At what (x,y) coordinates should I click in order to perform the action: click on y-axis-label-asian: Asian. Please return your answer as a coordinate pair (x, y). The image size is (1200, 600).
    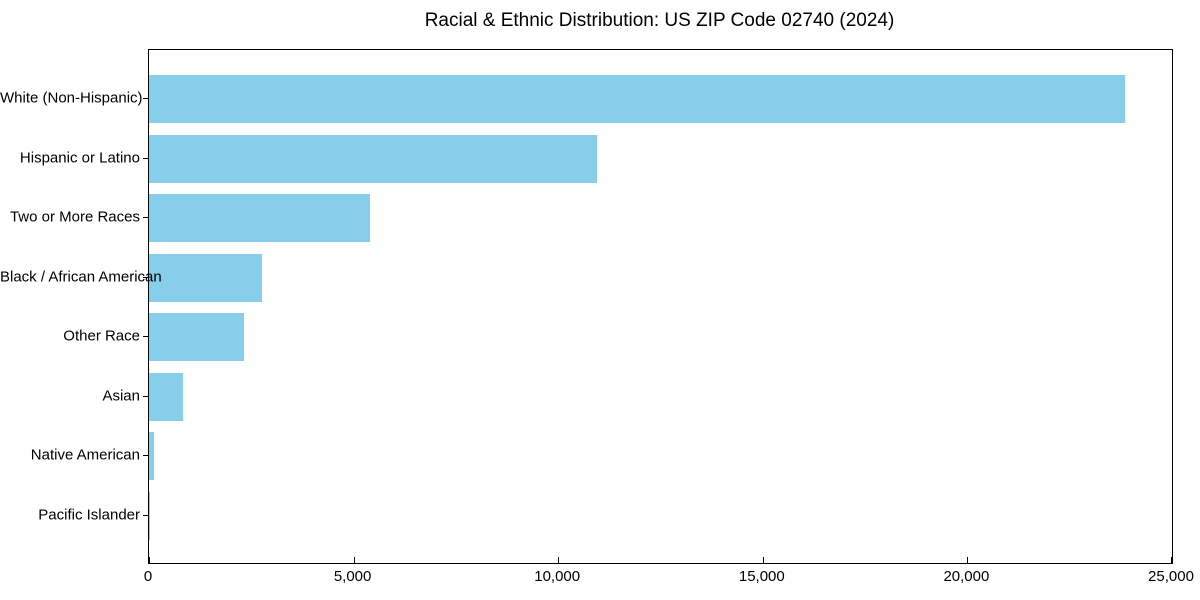
    Looking at the image, I should click on (121, 396).